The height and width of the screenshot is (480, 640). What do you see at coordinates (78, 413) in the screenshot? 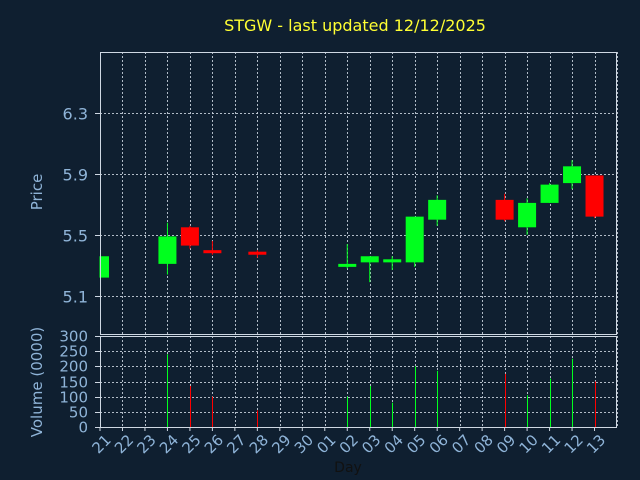
I see `volume-tick-label: 50` at bounding box center [78, 413].